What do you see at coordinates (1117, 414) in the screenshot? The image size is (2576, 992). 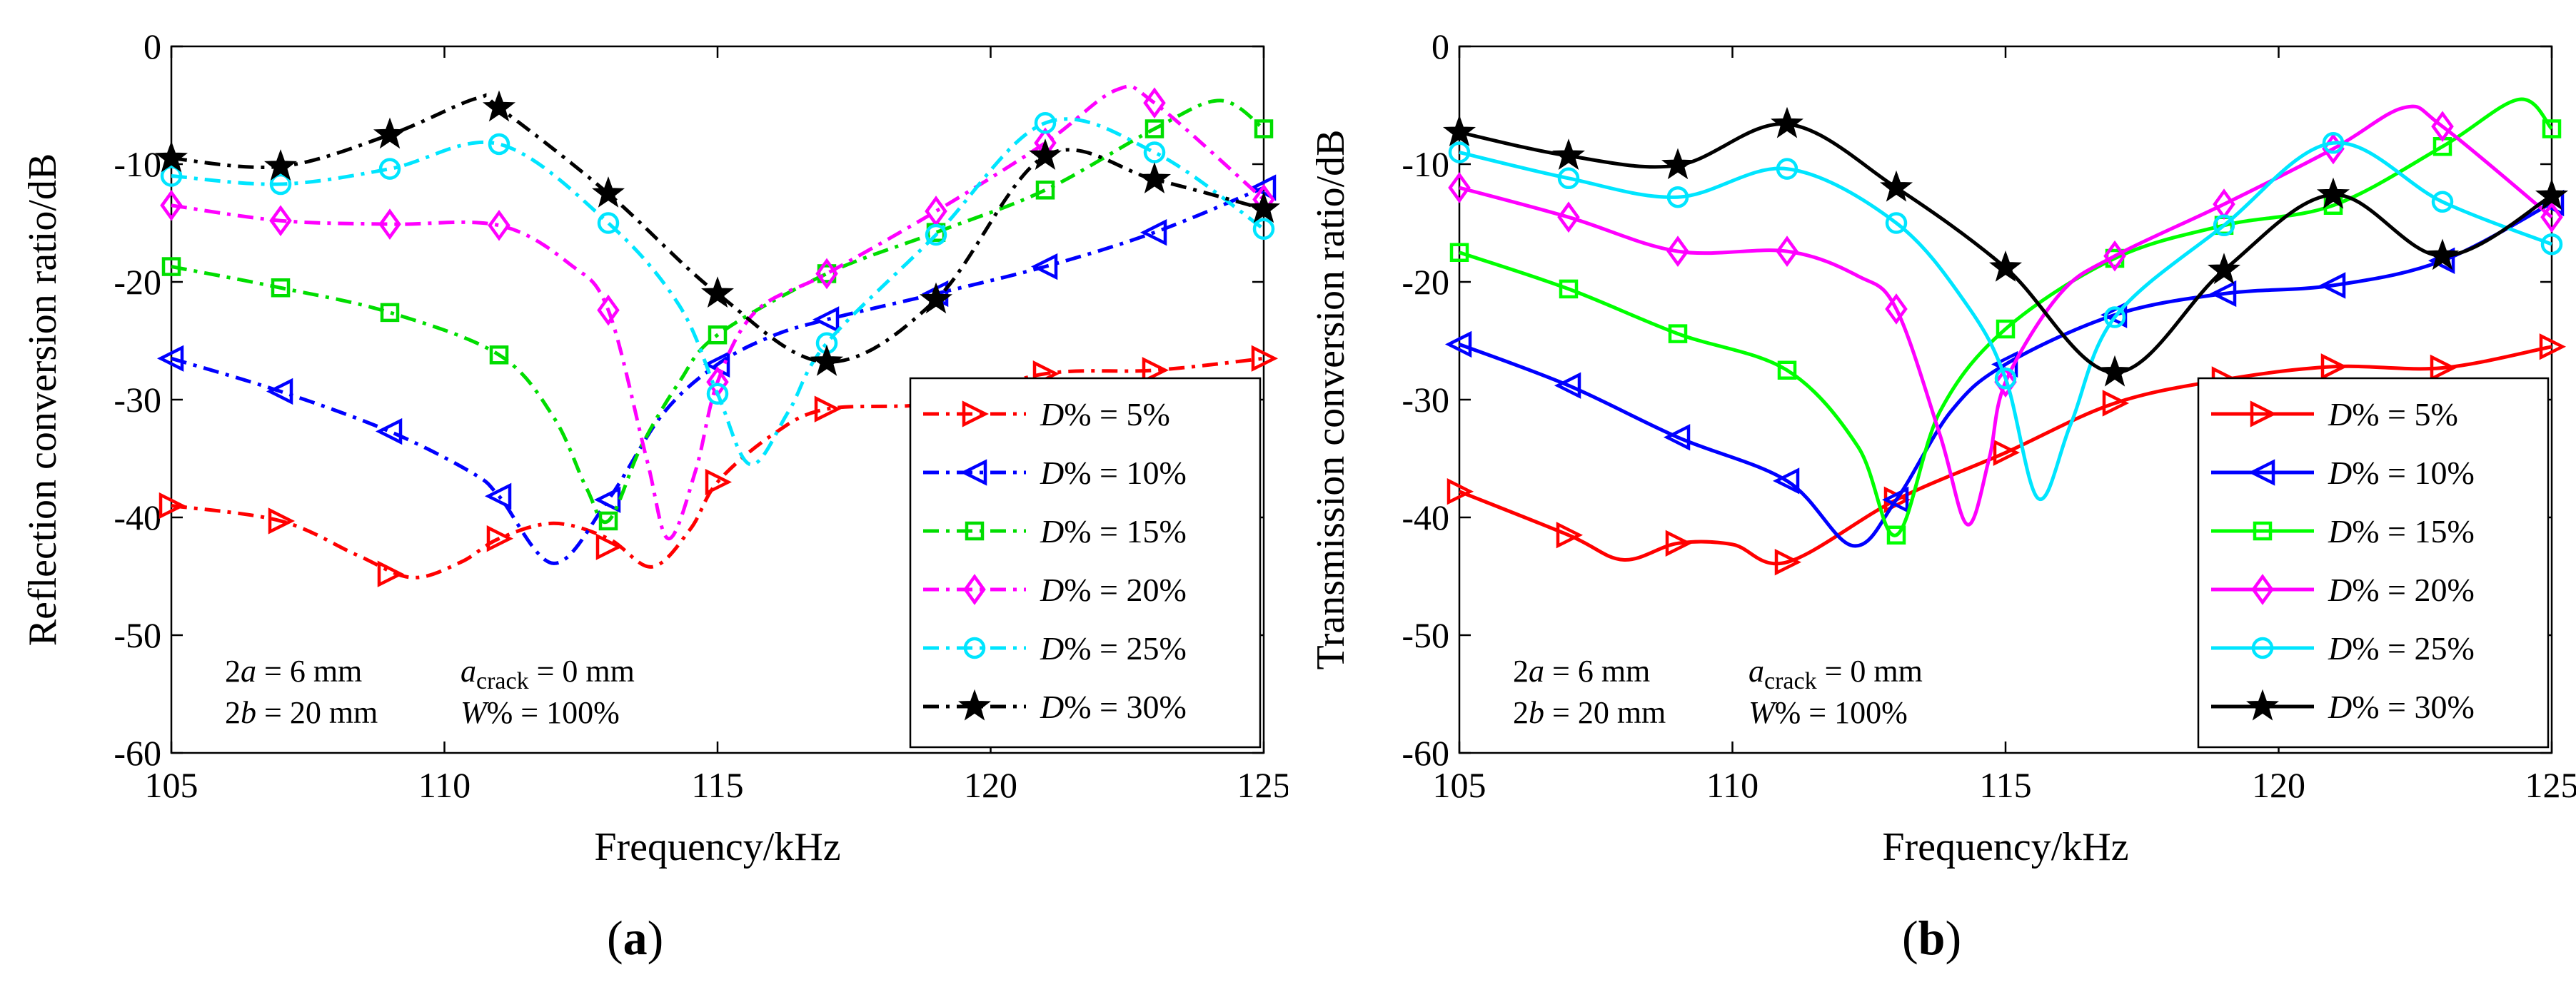 I see `legend-text: % = 5%` at bounding box center [1117, 414].